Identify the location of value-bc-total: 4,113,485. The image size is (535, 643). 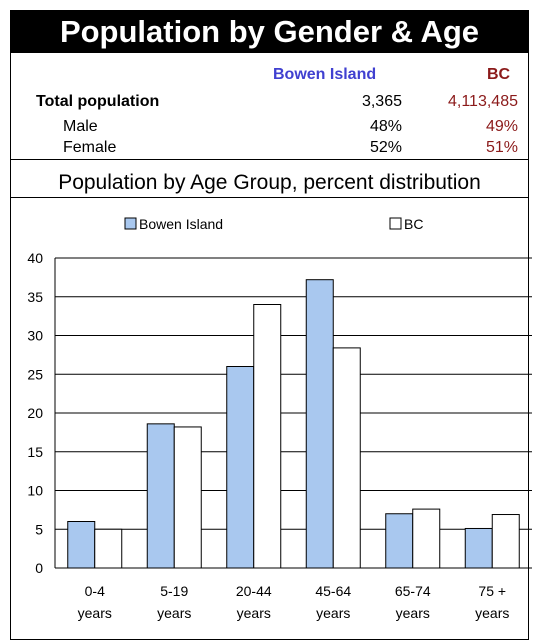
(483, 101).